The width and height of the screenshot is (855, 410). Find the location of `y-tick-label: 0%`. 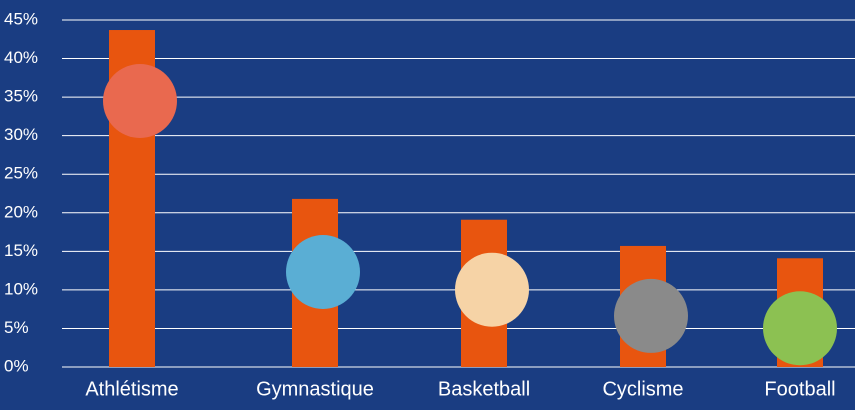

y-tick-label: 0% is located at coordinates (16, 365).